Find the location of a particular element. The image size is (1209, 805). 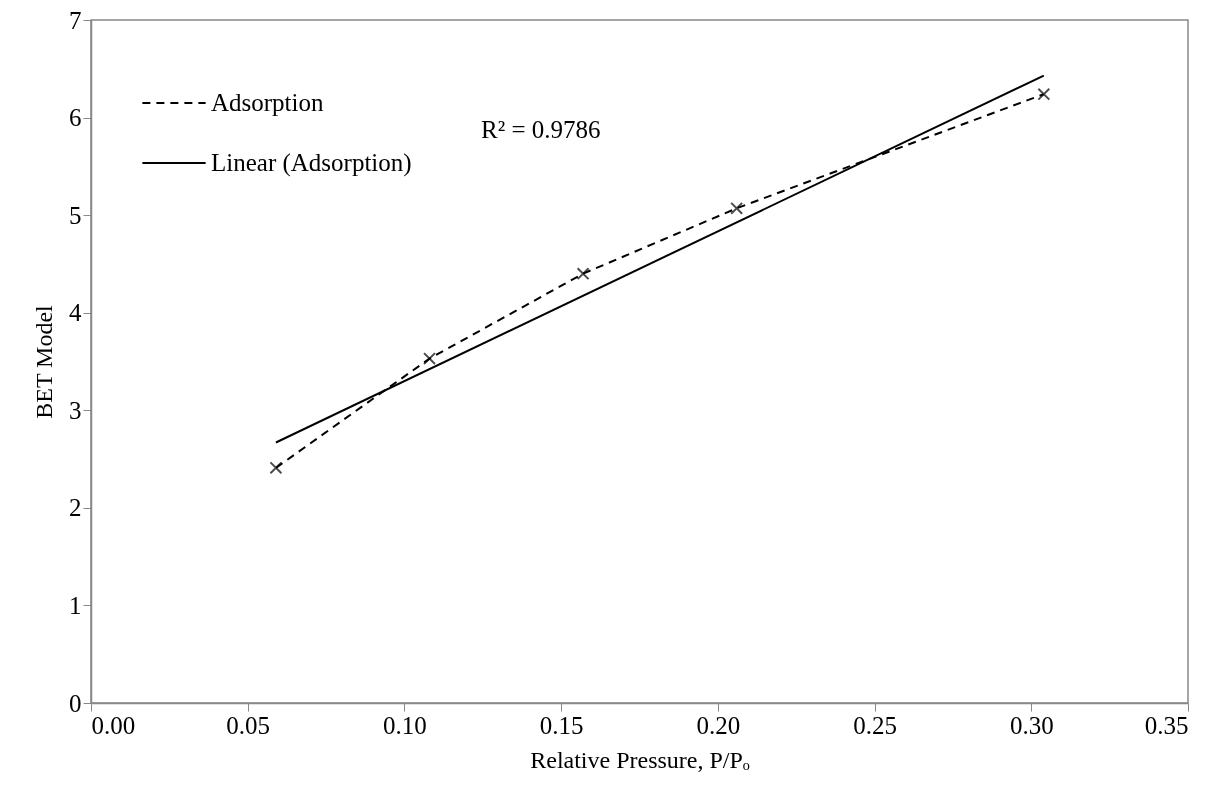

y-axis-title: BET Model is located at coordinates (44, 361).